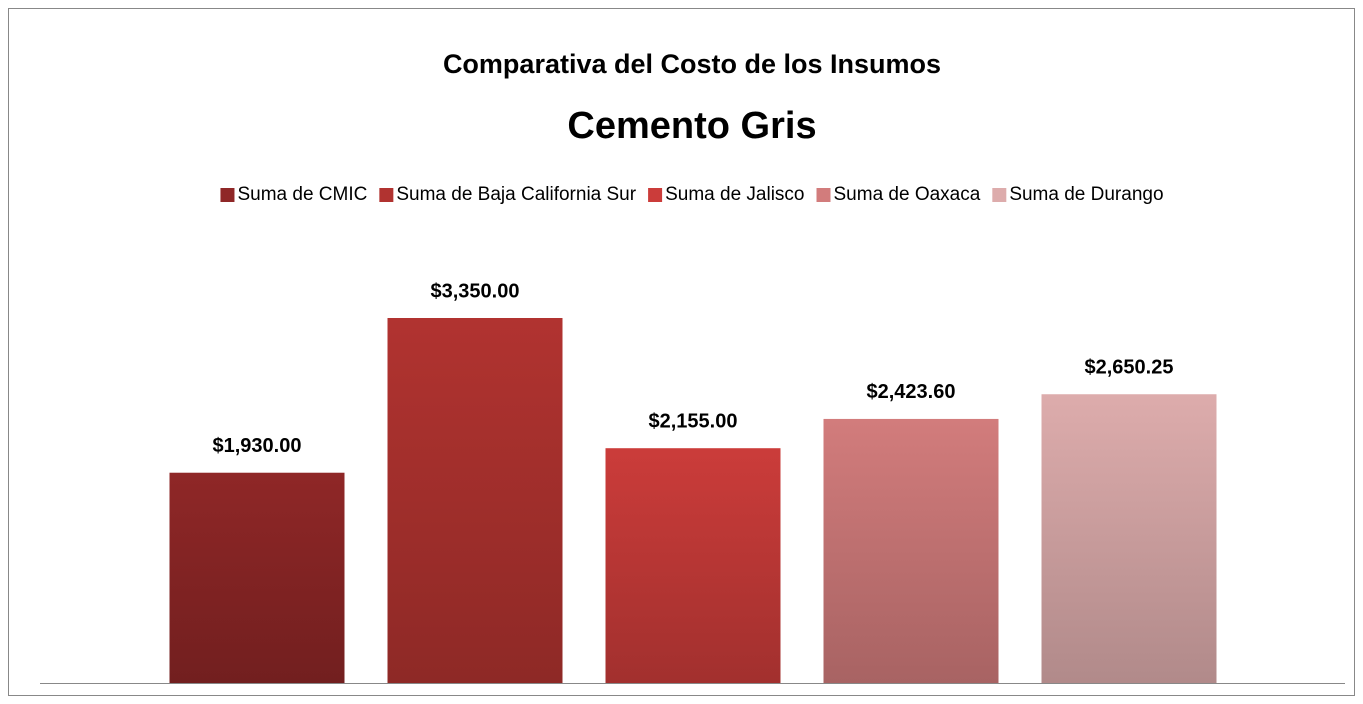 The image size is (1363, 704). I want to click on data-label: $2,650.25, so click(1129, 368).